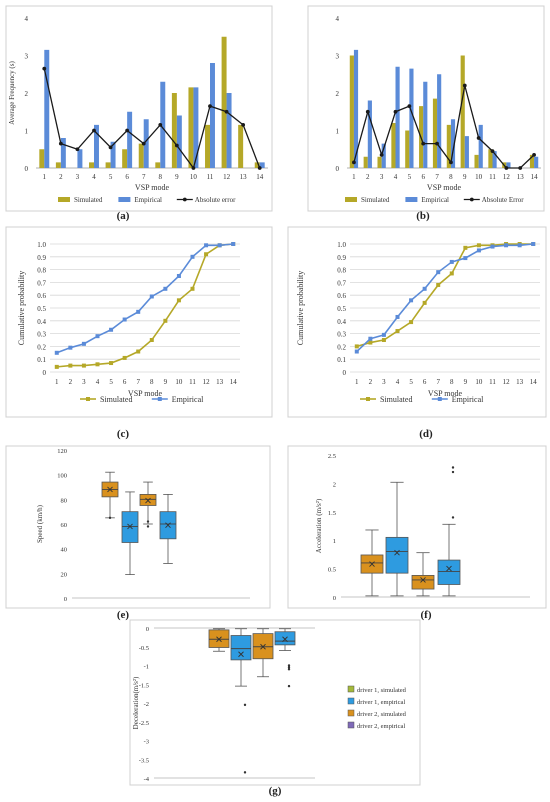 This screenshot has height=802, width=550. What do you see at coordinates (144, 760) in the screenshot?
I see `y-tick-label: -3.5` at bounding box center [144, 760].